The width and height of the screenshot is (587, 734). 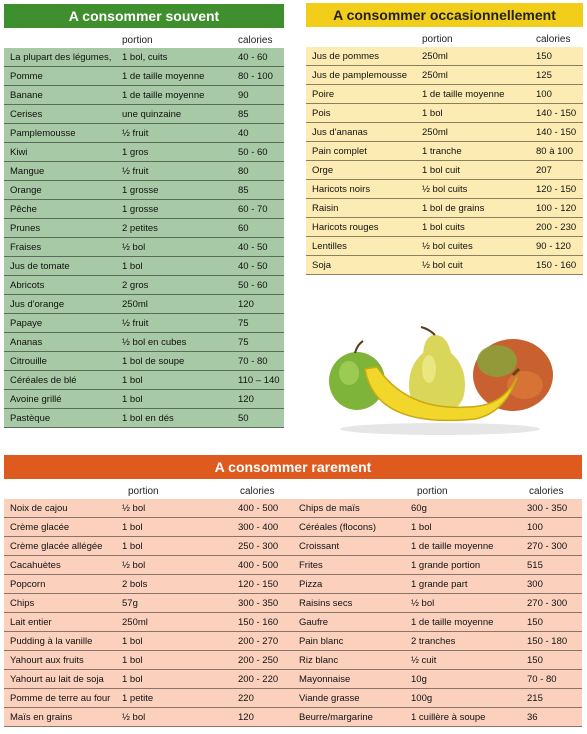 What do you see at coordinates (26, 95) in the screenshot?
I see `food-name: Banane` at bounding box center [26, 95].